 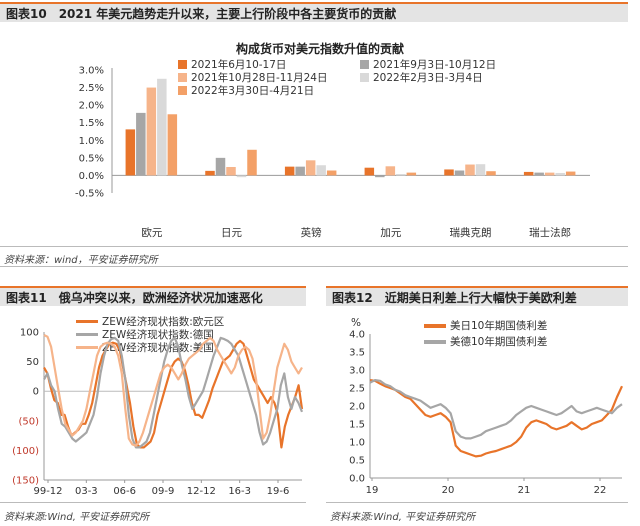 I want to click on fig12-y-tick-label: 2.0, so click(x=357, y=407).